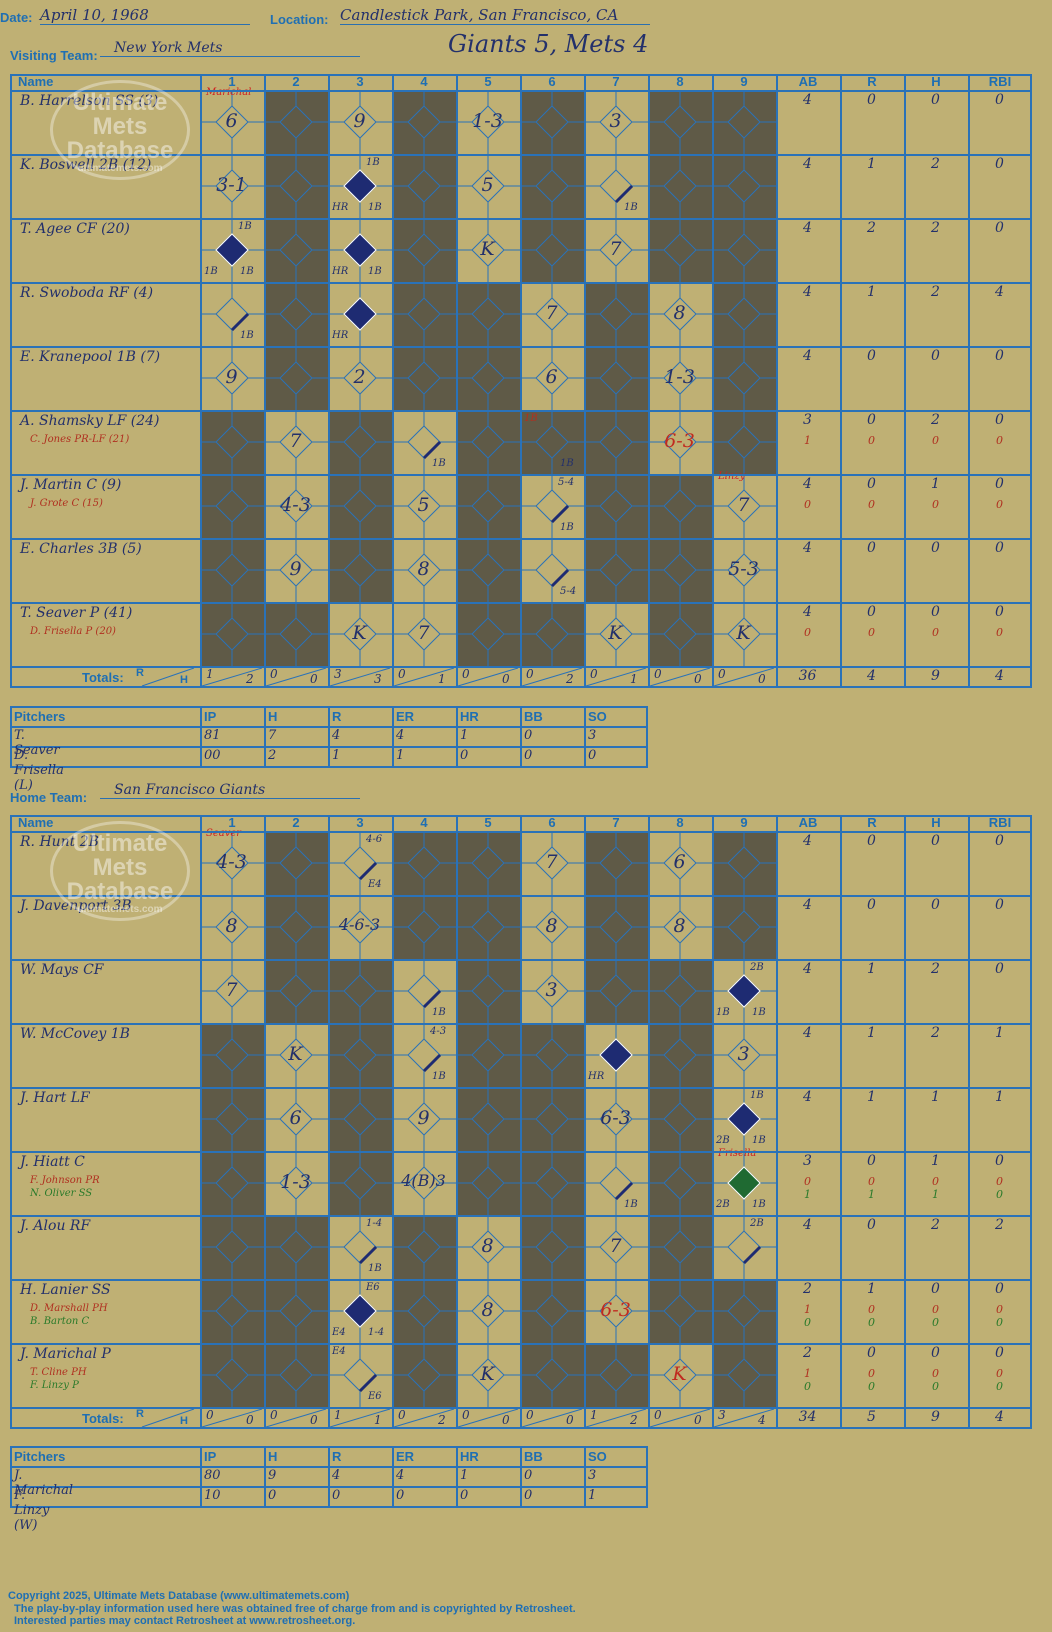 The width and height of the screenshot is (1052, 1632). Describe the element at coordinates (120, 130) in the screenshot. I see `ultimate-mets-database-logo: Ultimate Mets Database ultimatemets.com` at that location.